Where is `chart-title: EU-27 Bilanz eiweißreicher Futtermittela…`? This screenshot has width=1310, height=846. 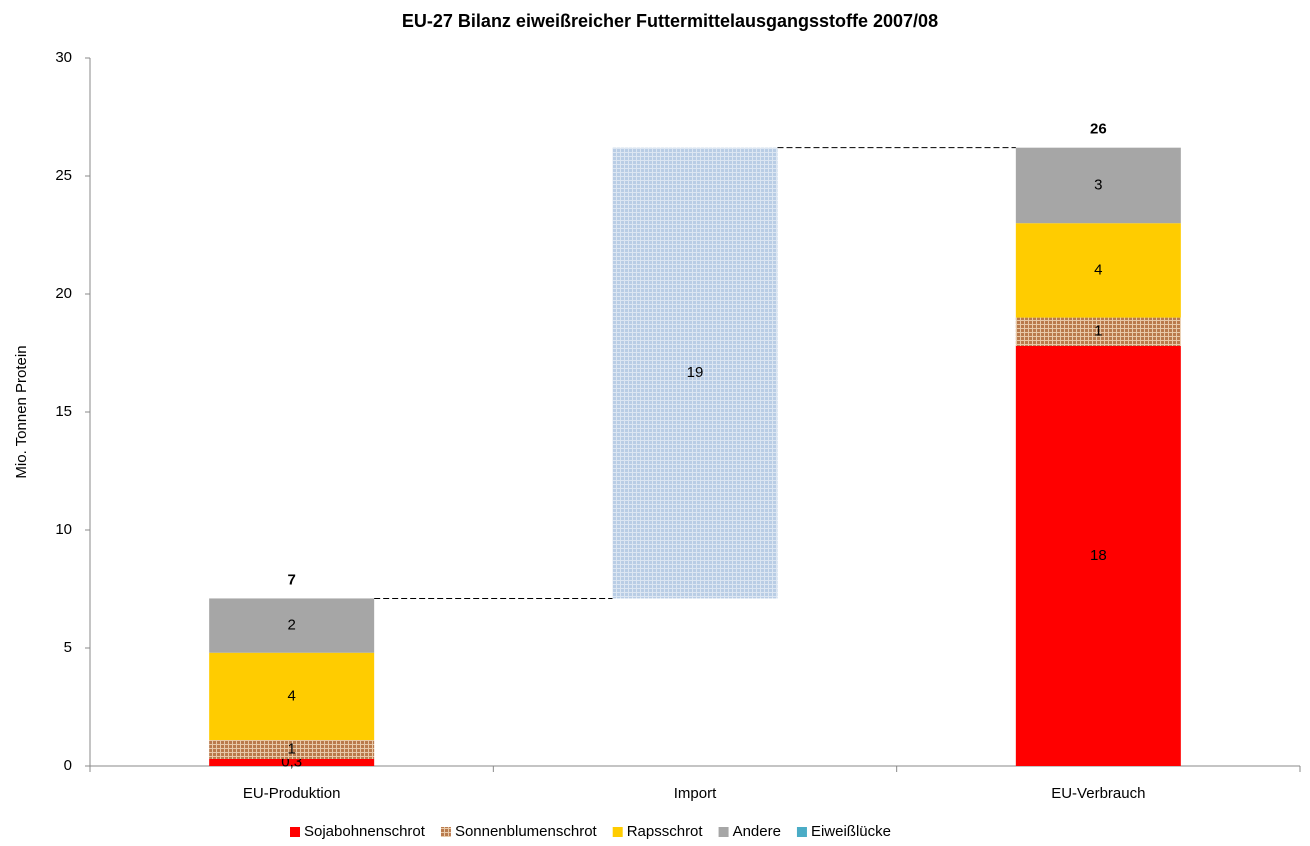
chart-title: EU-27 Bilanz eiweißreicher Futtermittela… is located at coordinates (670, 21).